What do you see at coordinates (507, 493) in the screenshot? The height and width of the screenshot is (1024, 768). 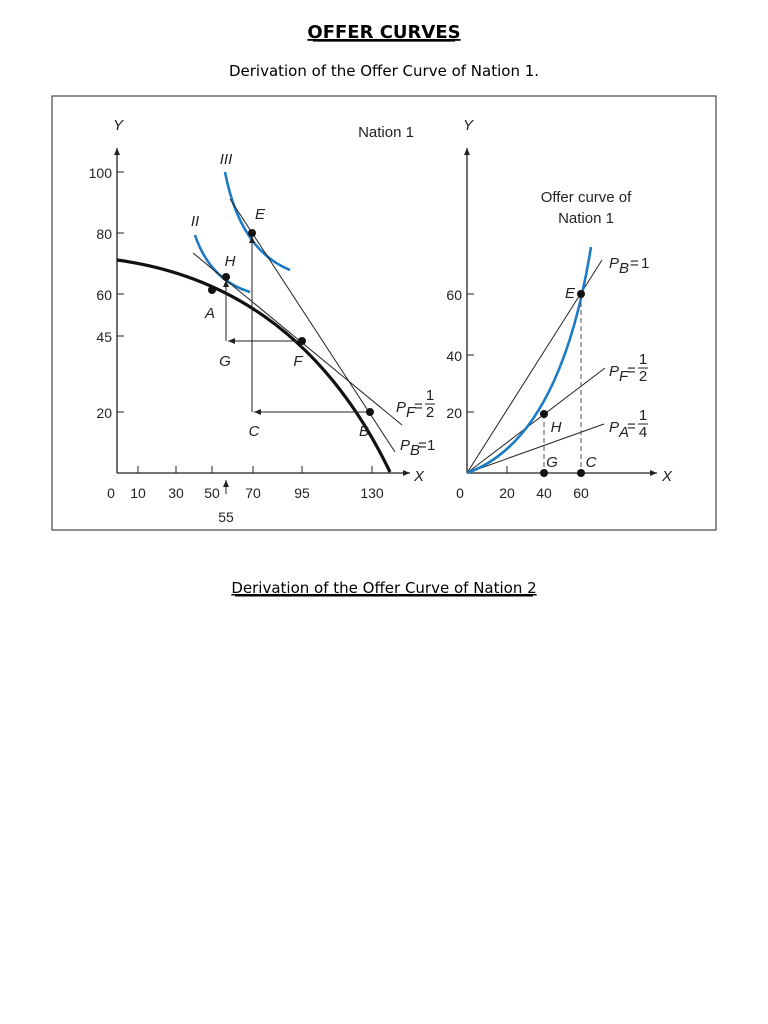 I see `x-tick-label: 20` at bounding box center [507, 493].